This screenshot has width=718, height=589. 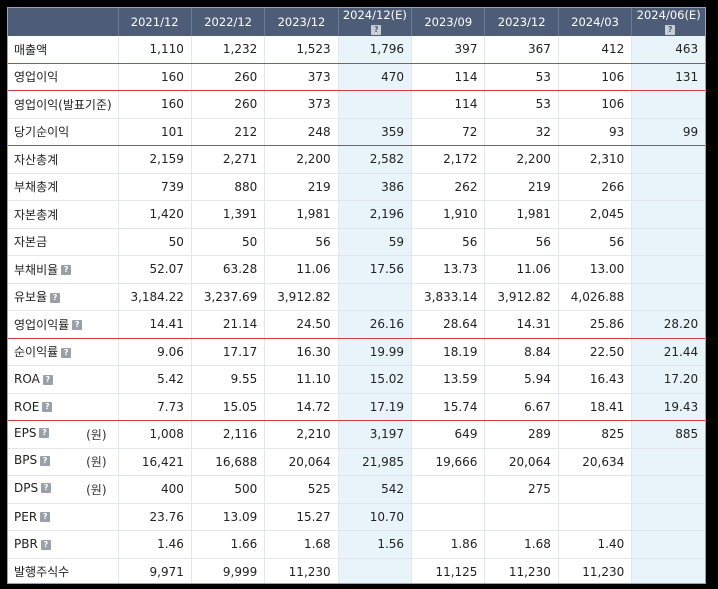 I want to click on value-cell: 8.84, so click(x=521, y=352).